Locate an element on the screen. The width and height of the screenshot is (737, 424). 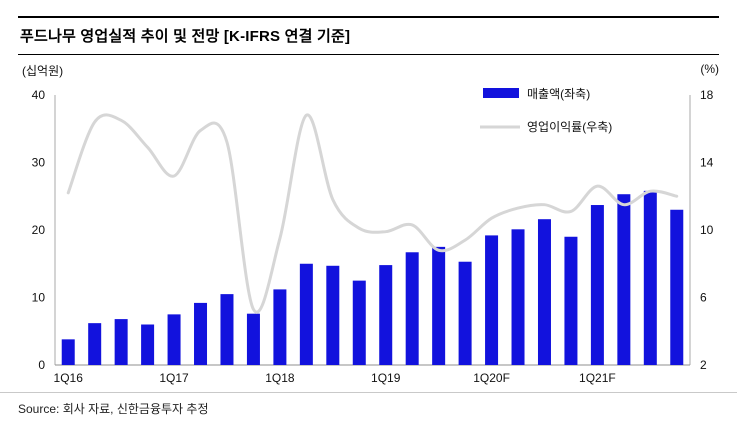
right-axis-unit: (%) is located at coordinates (709, 69).